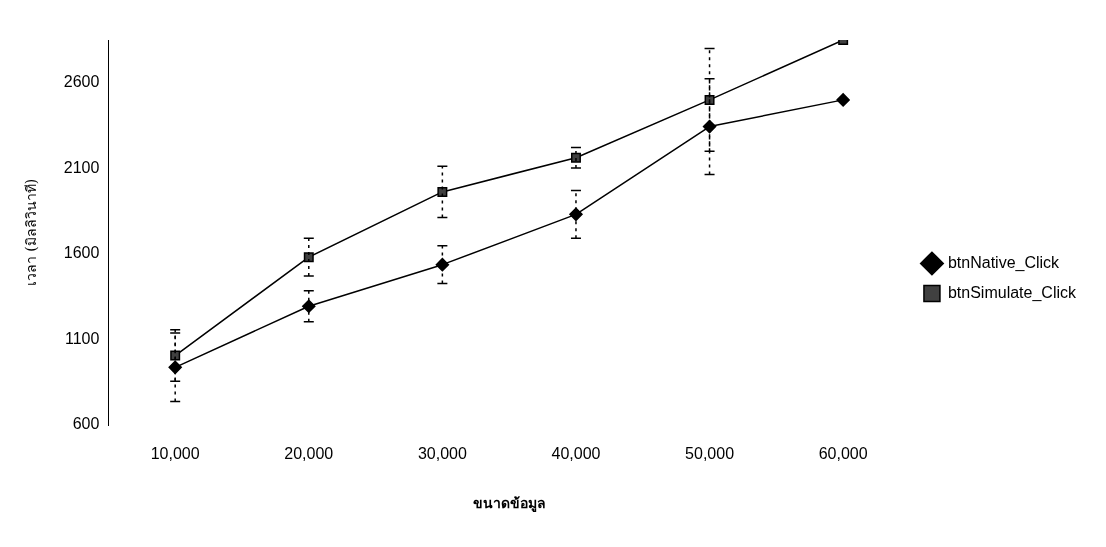  I want to click on x-tick-label: 10,000, so click(175, 454).